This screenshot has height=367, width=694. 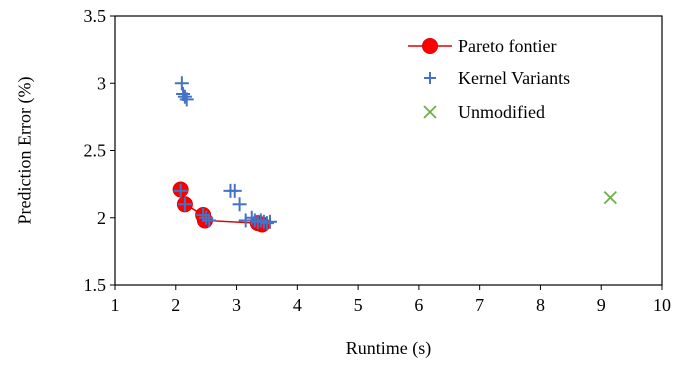 I want to click on pareto-line, so click(x=221, y=207).